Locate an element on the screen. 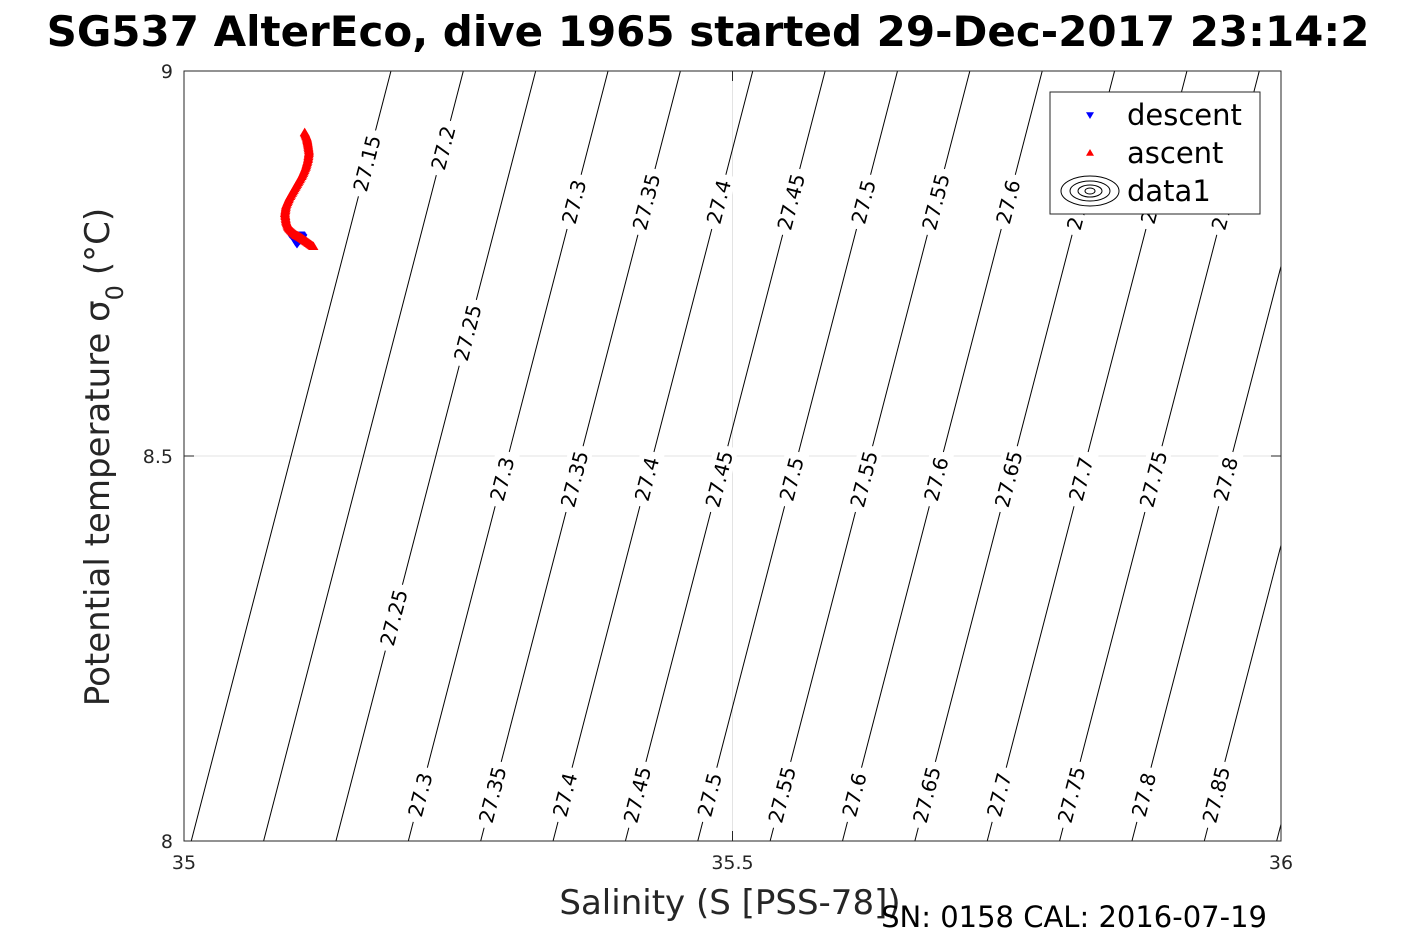  series-ascent is located at coordinates (299, 189).